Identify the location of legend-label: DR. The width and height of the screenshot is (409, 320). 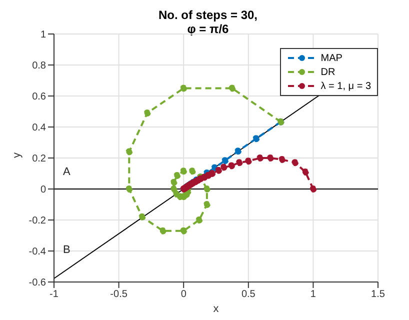
(328, 72).